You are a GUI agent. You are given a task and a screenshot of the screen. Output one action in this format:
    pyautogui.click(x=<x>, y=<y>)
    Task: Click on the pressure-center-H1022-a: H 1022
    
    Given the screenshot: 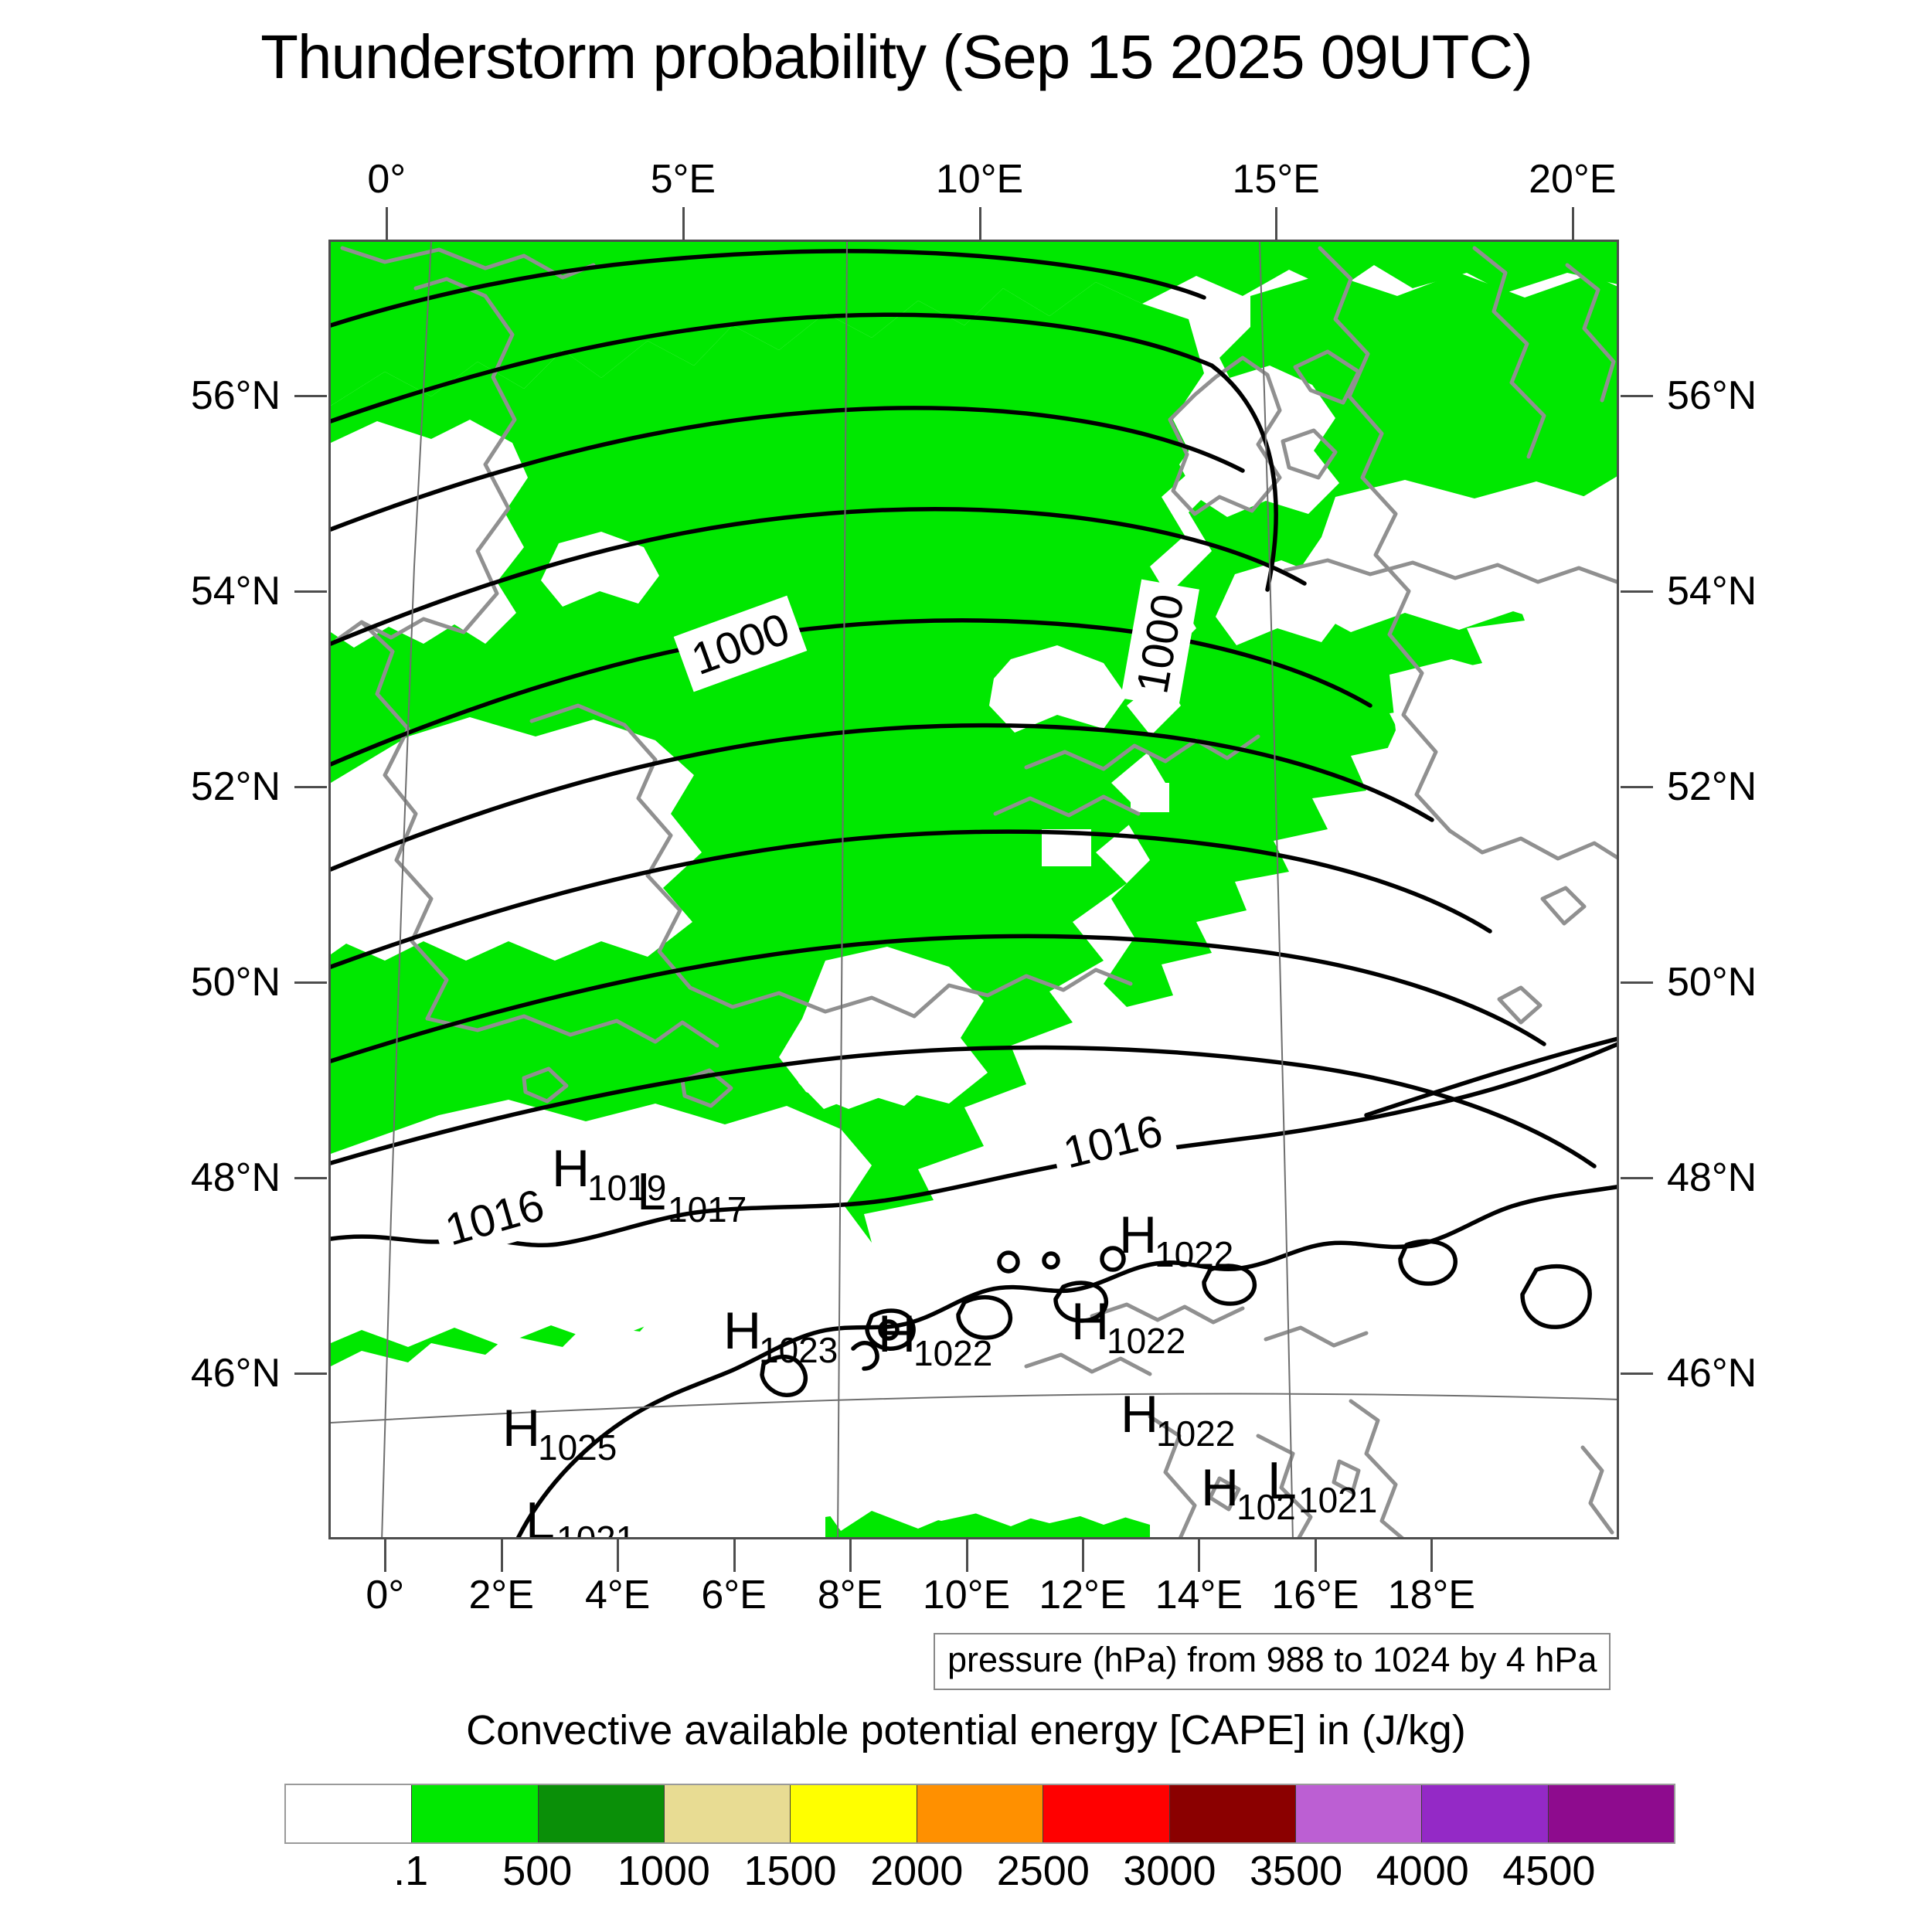 What is the action you would take?
    pyautogui.click(x=1176, y=1240)
    